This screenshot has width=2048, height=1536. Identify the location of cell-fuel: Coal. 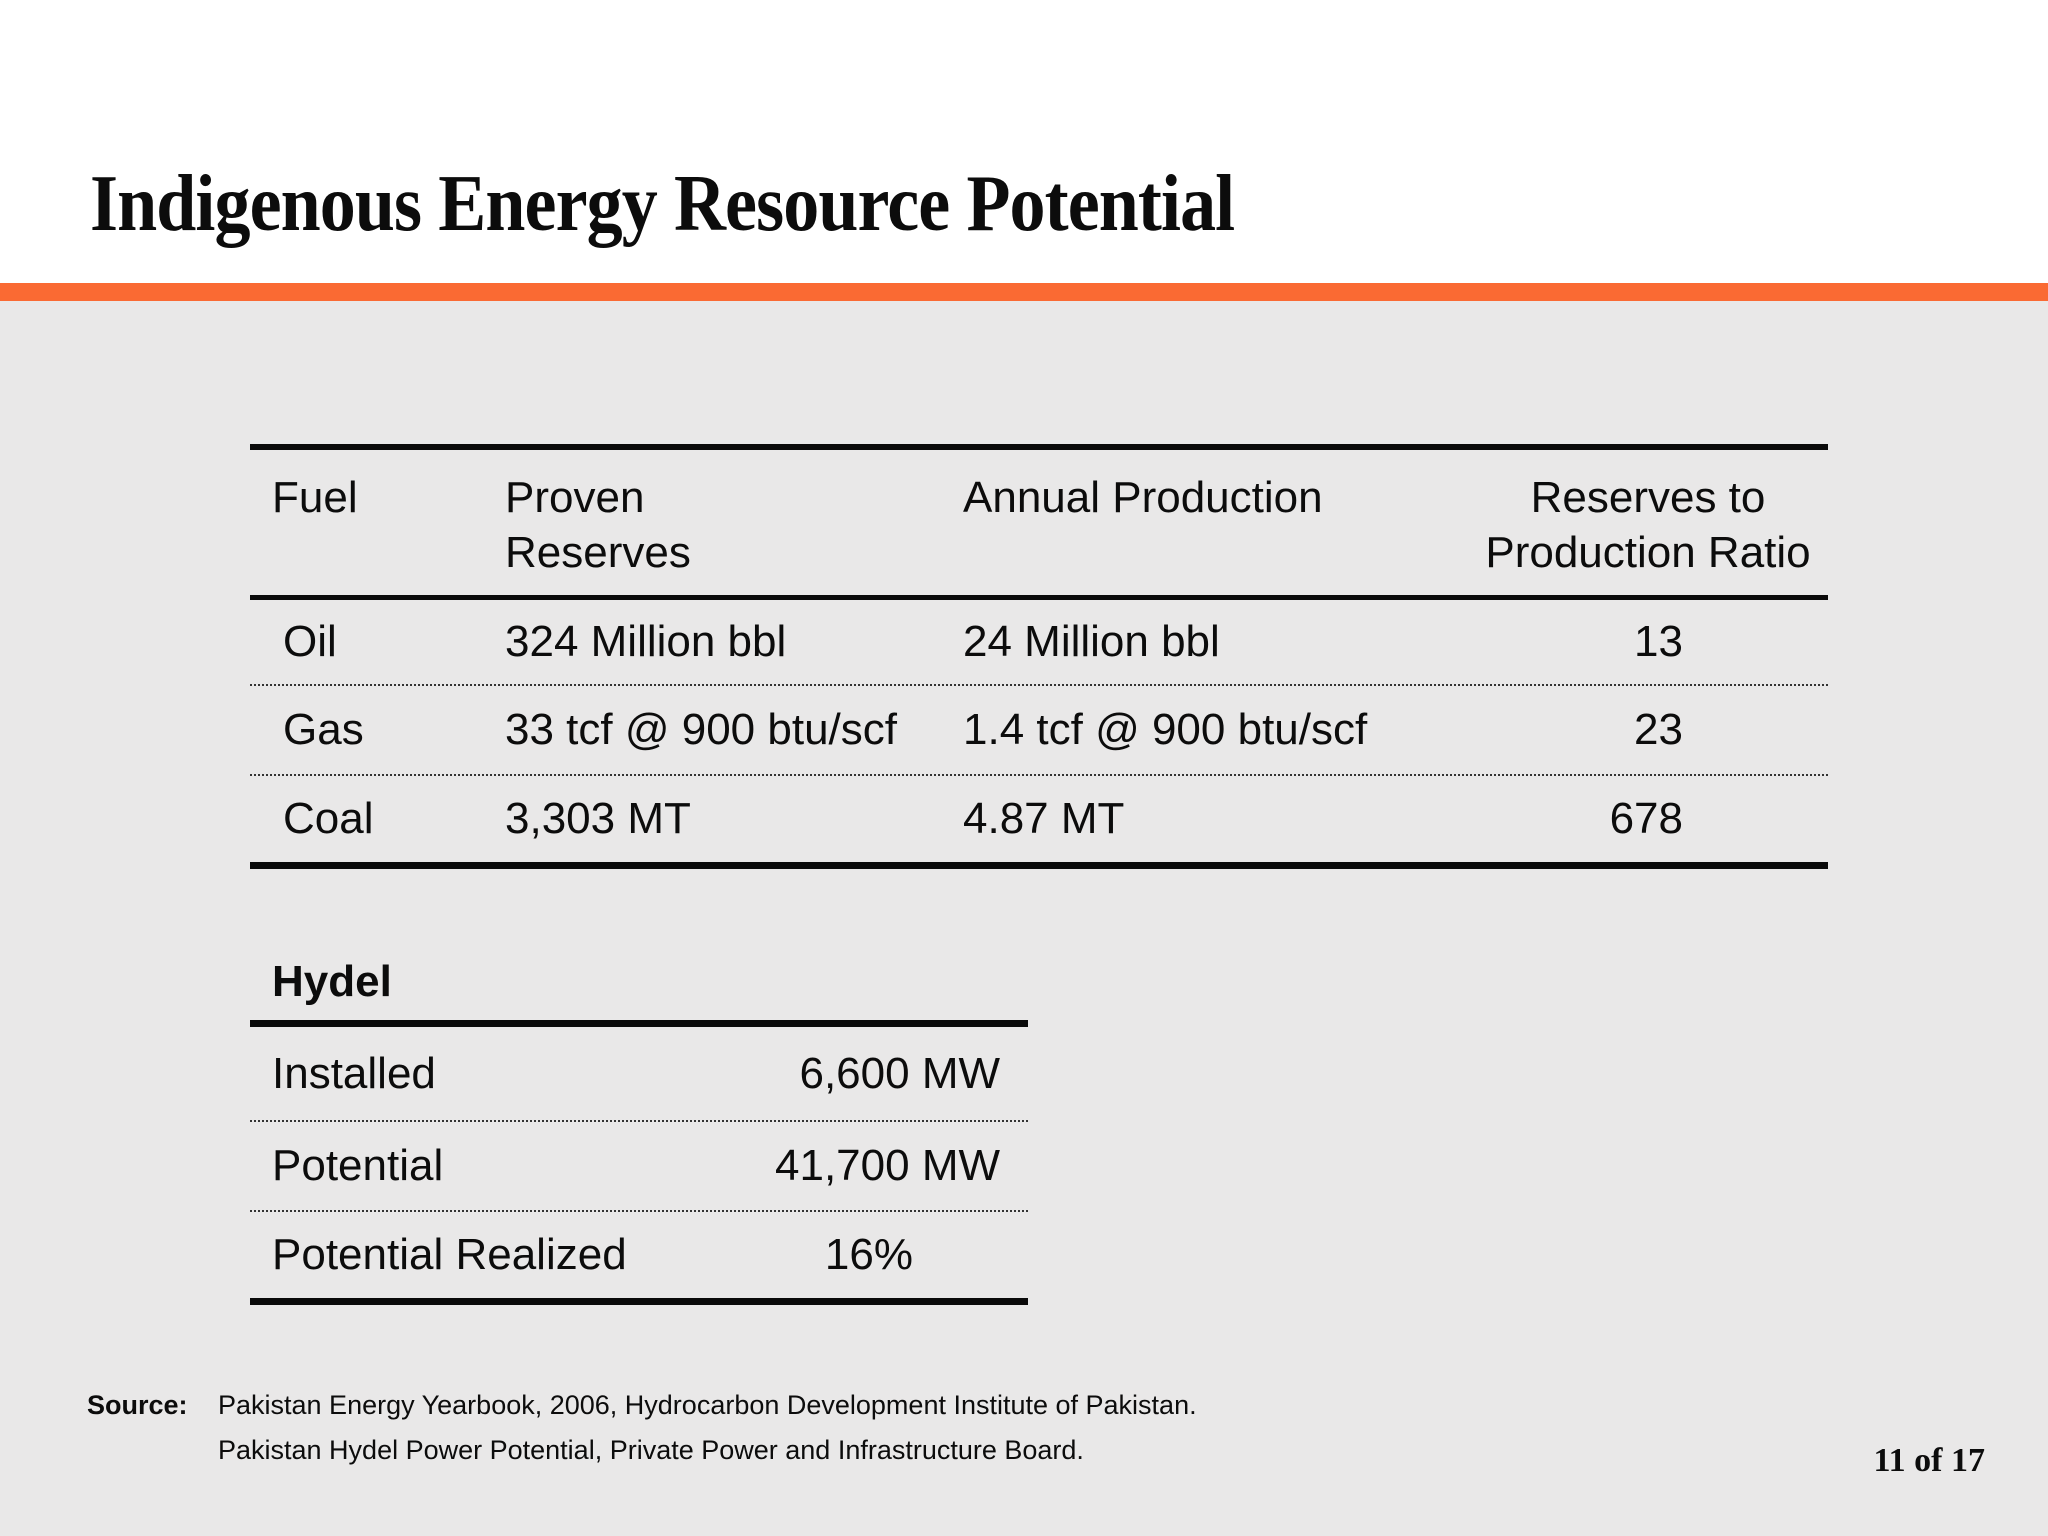
(328, 818).